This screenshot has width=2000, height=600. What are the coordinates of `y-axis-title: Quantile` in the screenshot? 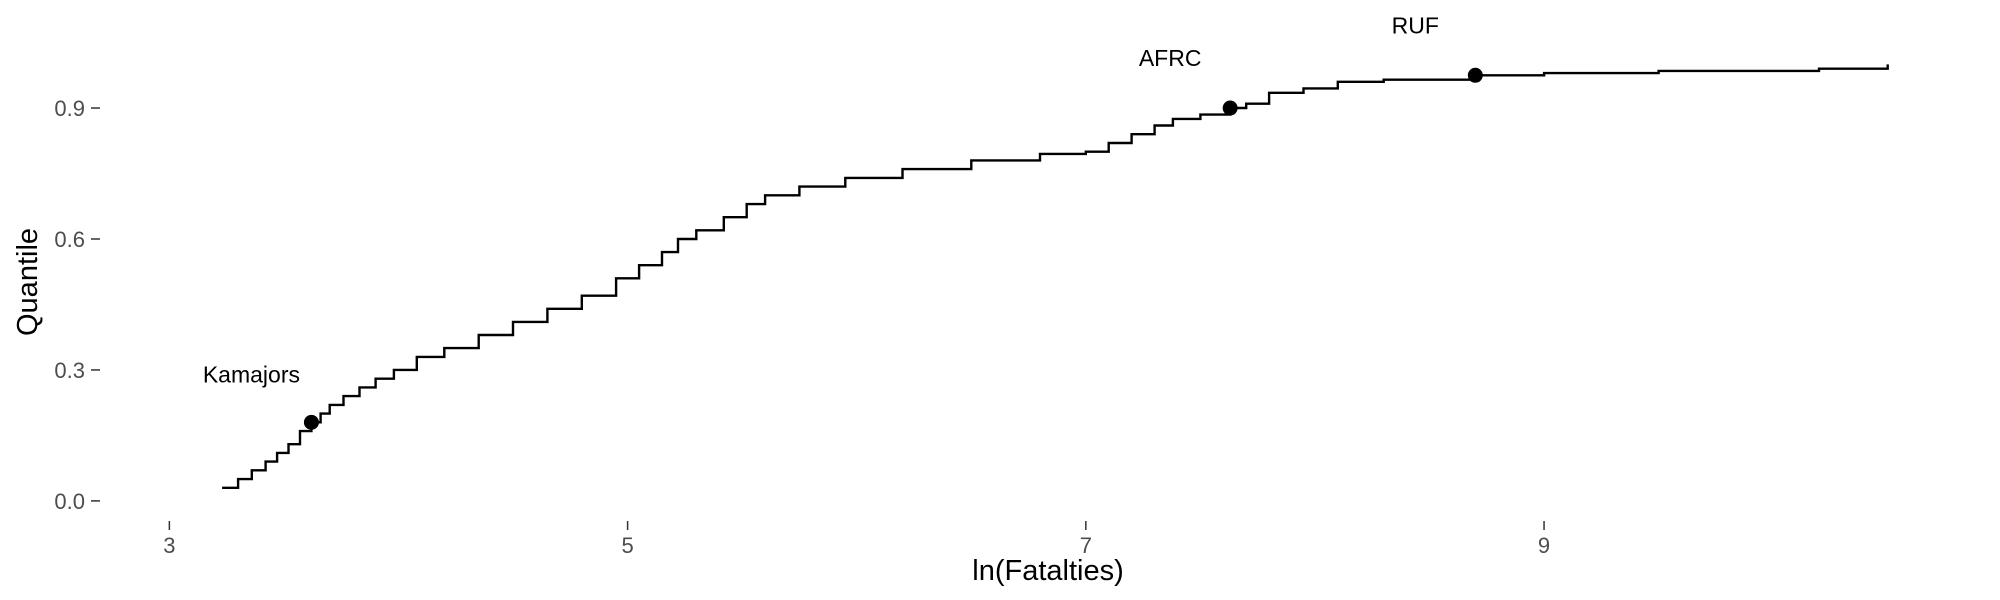 It's located at (28, 282).